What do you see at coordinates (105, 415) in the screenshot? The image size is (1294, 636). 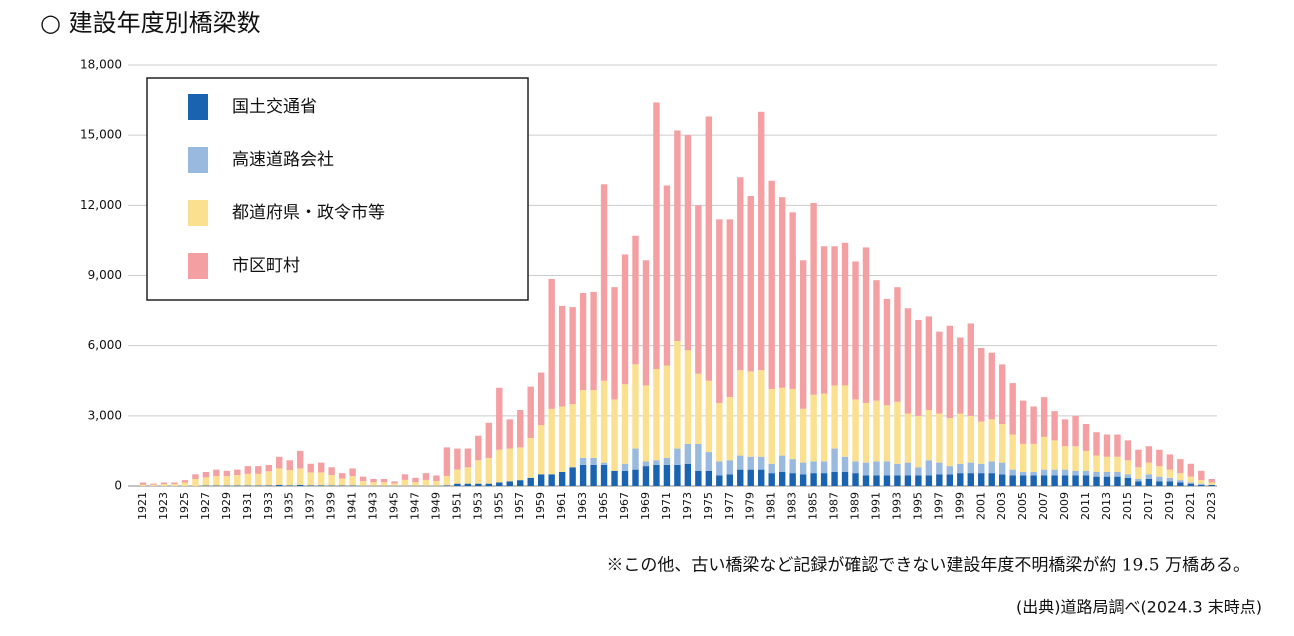 I see `y-tick-label: 3,000` at bounding box center [105, 415].